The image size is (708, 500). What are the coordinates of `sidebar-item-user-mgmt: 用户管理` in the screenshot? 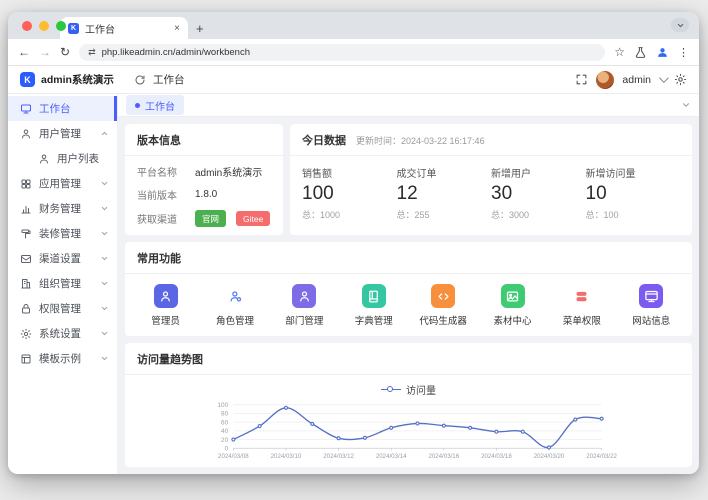 It's located at (62, 133).